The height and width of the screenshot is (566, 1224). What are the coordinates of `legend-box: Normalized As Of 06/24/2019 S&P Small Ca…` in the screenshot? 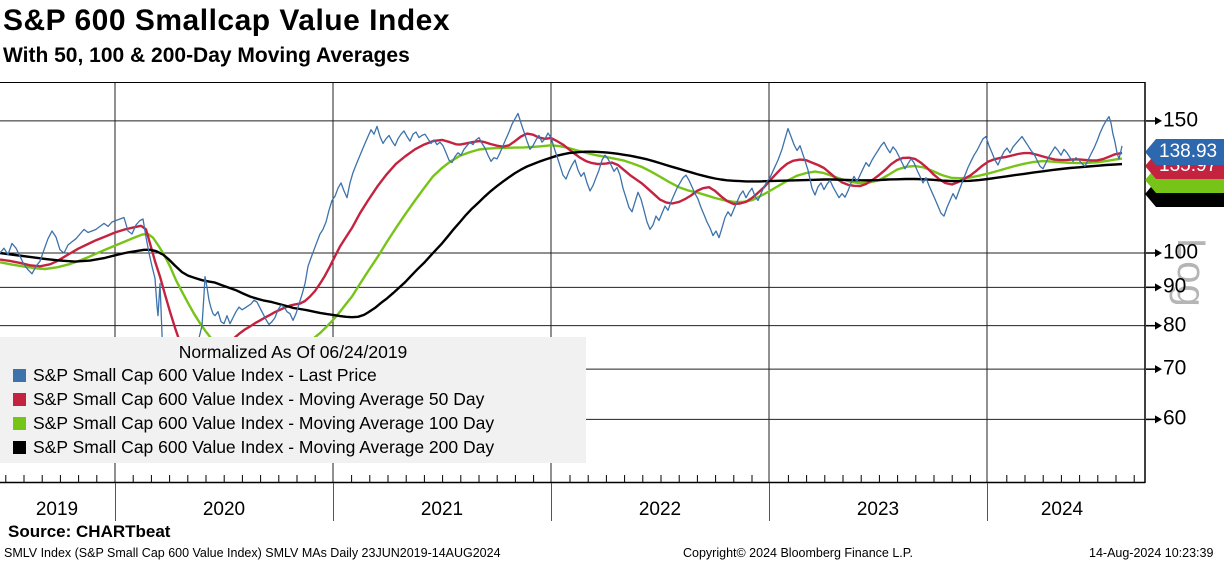 It's located at (293, 400).